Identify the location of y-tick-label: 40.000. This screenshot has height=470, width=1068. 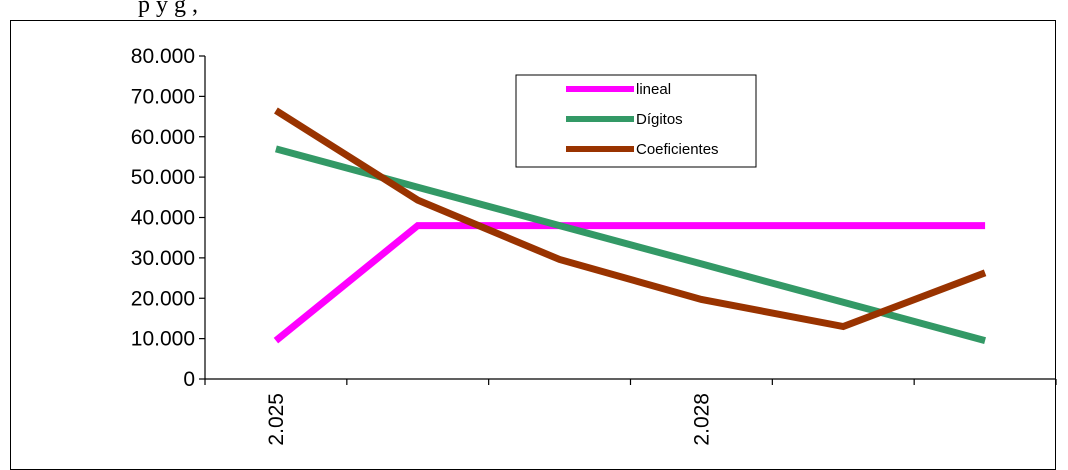
(163, 218).